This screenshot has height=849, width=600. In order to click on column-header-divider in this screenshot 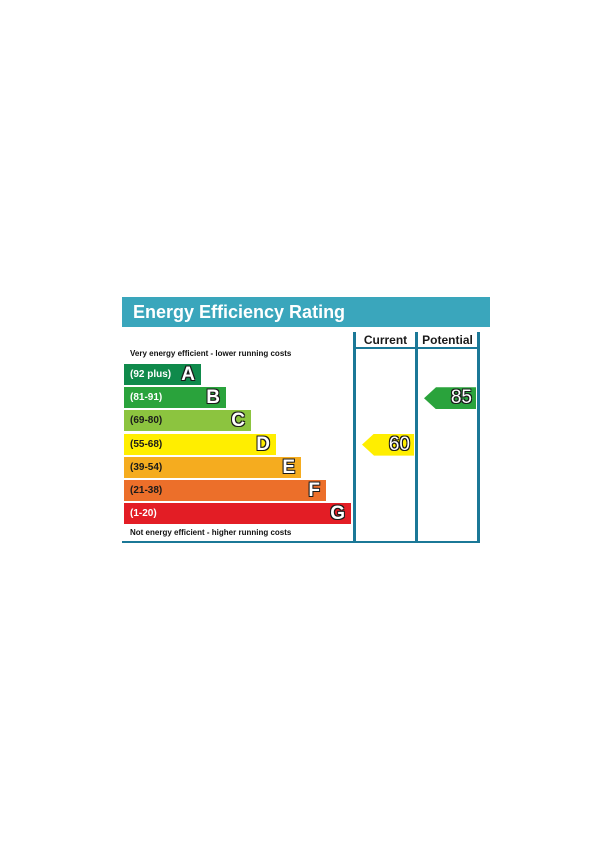, I will do `click(416, 348)`.